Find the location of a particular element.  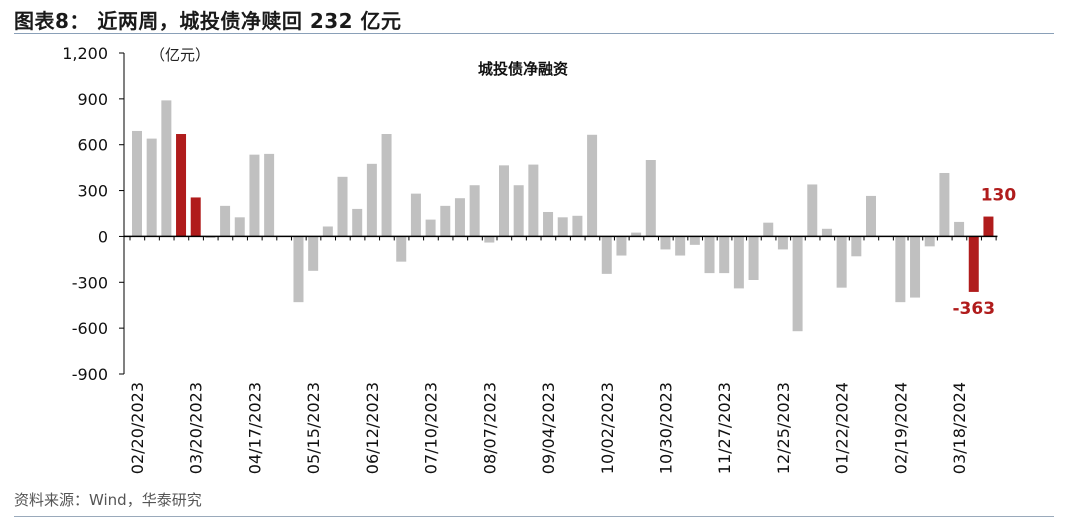

data-label: 130 is located at coordinates (999, 196).